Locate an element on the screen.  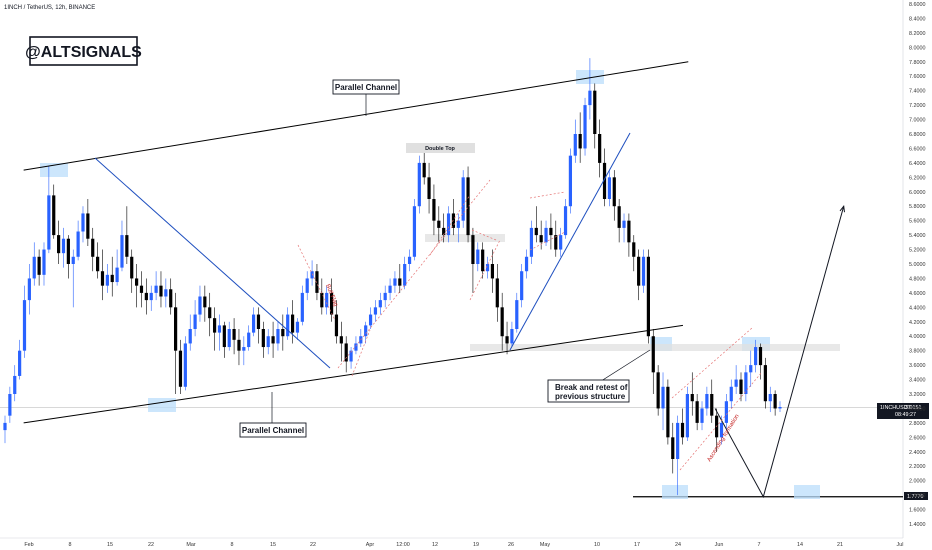
brand-badge: @ALTSIGNALS is located at coordinates (83, 51).